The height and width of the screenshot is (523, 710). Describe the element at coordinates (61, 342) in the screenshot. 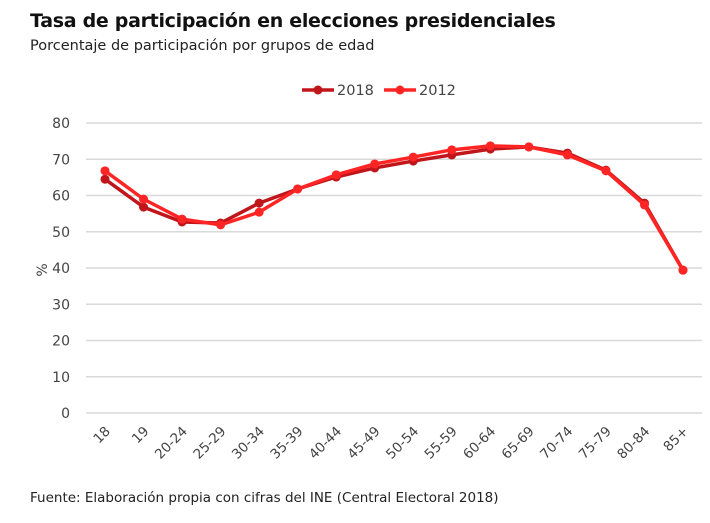

I see `y-tick-label: 20` at that location.